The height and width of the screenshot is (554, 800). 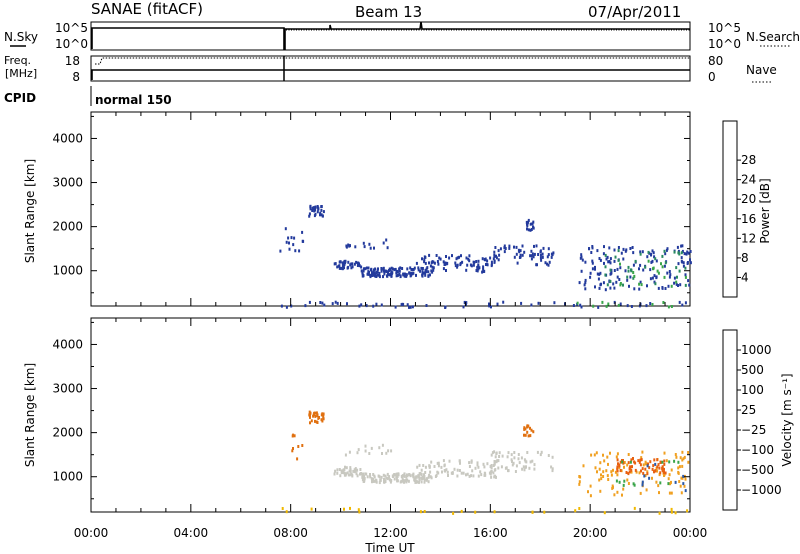 I want to click on nsearch-trace, so click(x=391, y=29).